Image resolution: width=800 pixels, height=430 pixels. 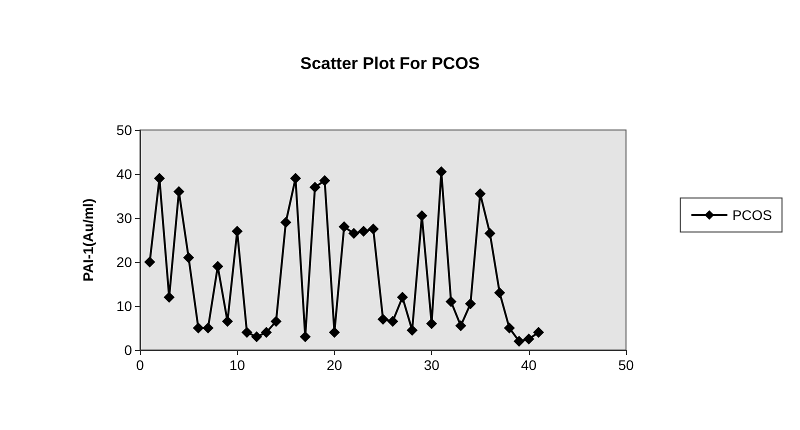 I want to click on x-tick-label: 10, so click(x=237, y=365).